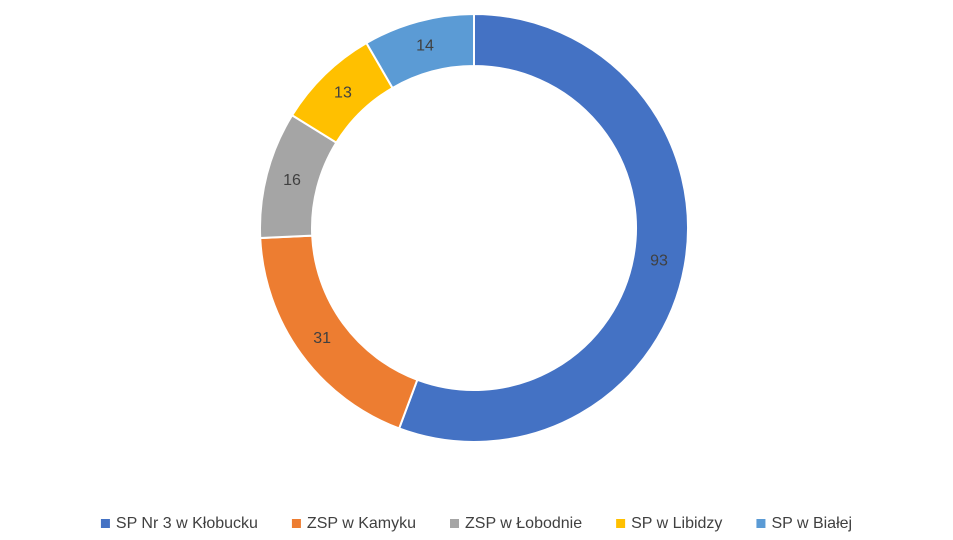  I want to click on data-label: 31, so click(322, 338).